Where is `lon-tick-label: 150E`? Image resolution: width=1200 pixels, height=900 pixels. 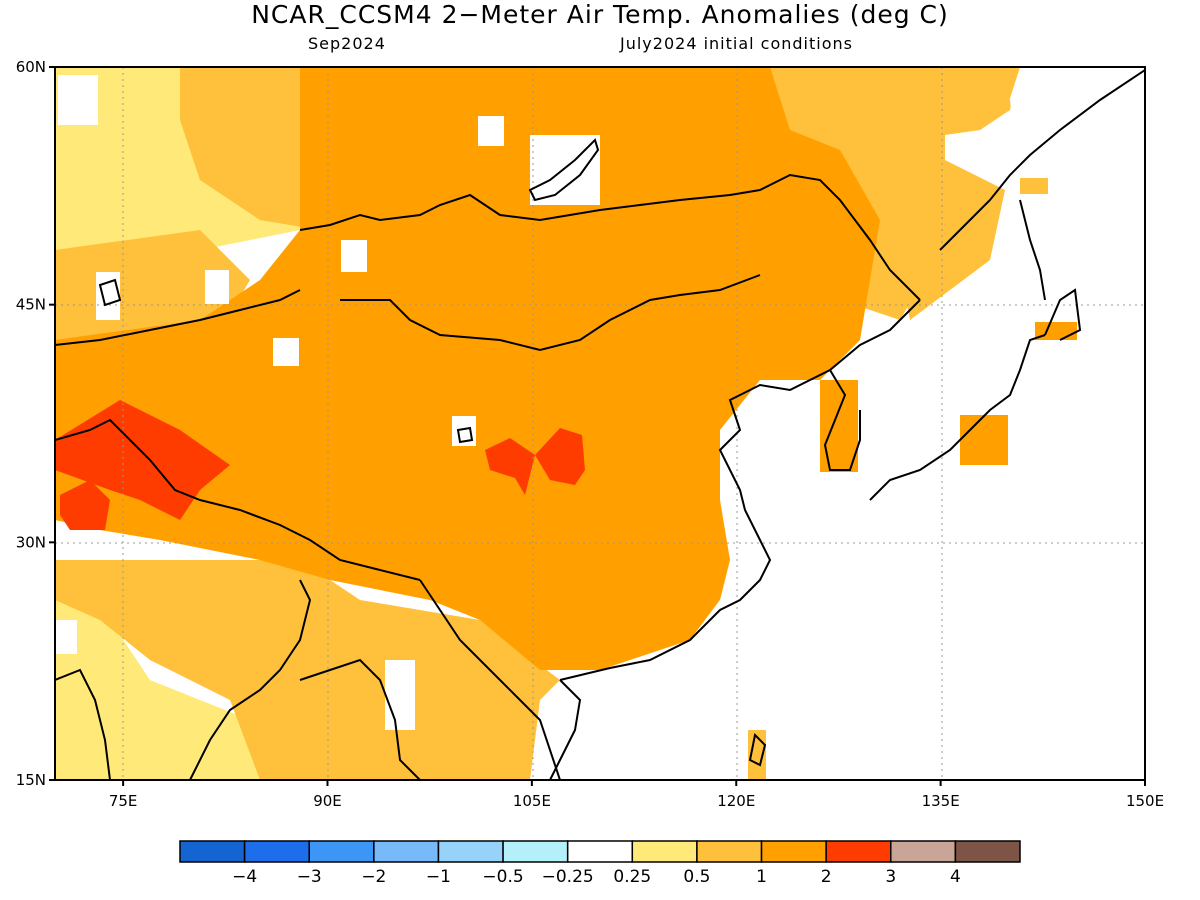
lon-tick-label: 150E is located at coordinates (1145, 801).